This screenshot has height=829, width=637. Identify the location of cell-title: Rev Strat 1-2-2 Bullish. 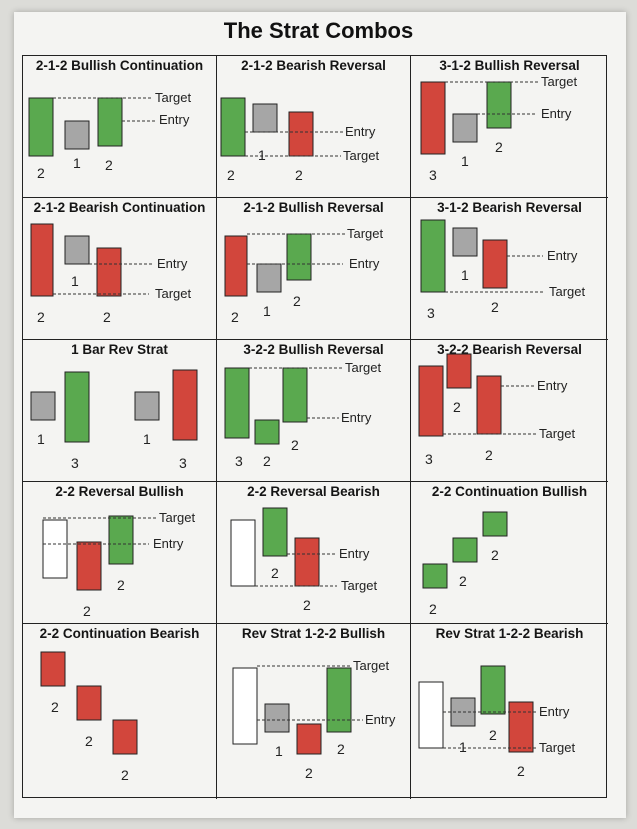
(313, 633).